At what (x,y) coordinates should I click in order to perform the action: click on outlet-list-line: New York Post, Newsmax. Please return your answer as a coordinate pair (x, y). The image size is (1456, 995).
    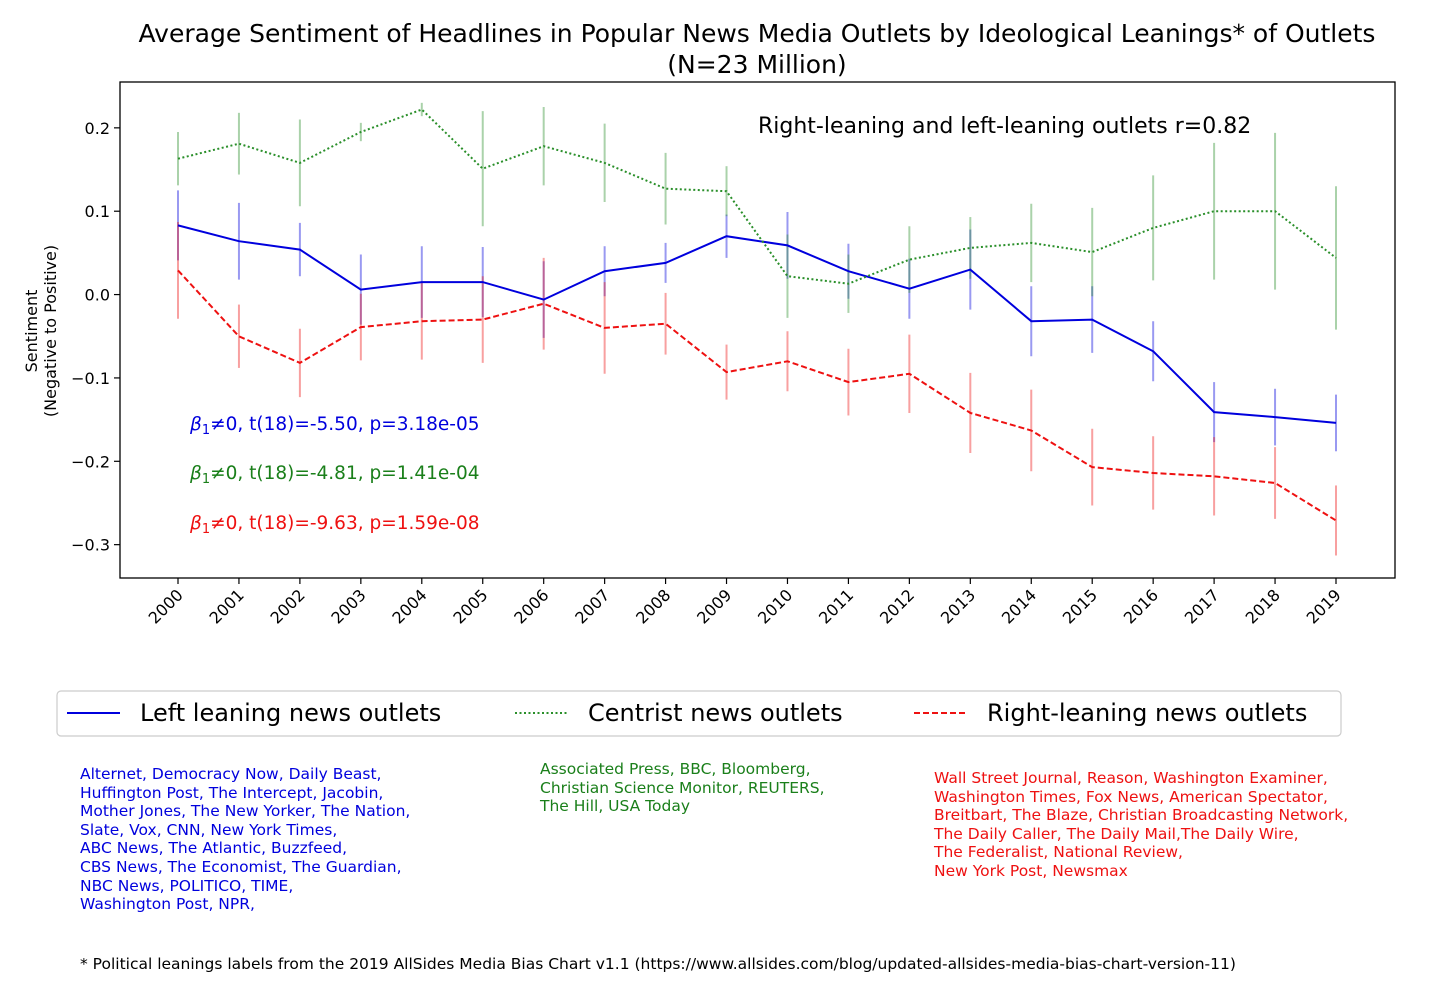
    Looking at the image, I should click on (1031, 870).